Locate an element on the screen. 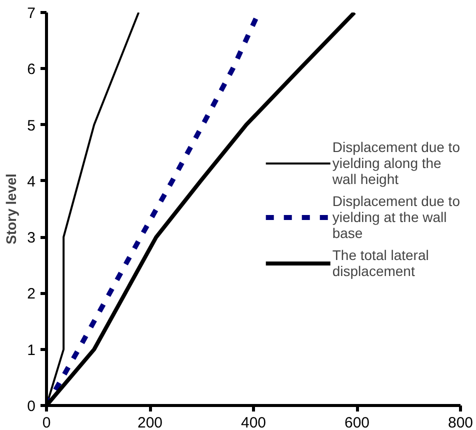 This screenshot has height=430, width=476. y-tick-label: 4 is located at coordinates (31, 181).